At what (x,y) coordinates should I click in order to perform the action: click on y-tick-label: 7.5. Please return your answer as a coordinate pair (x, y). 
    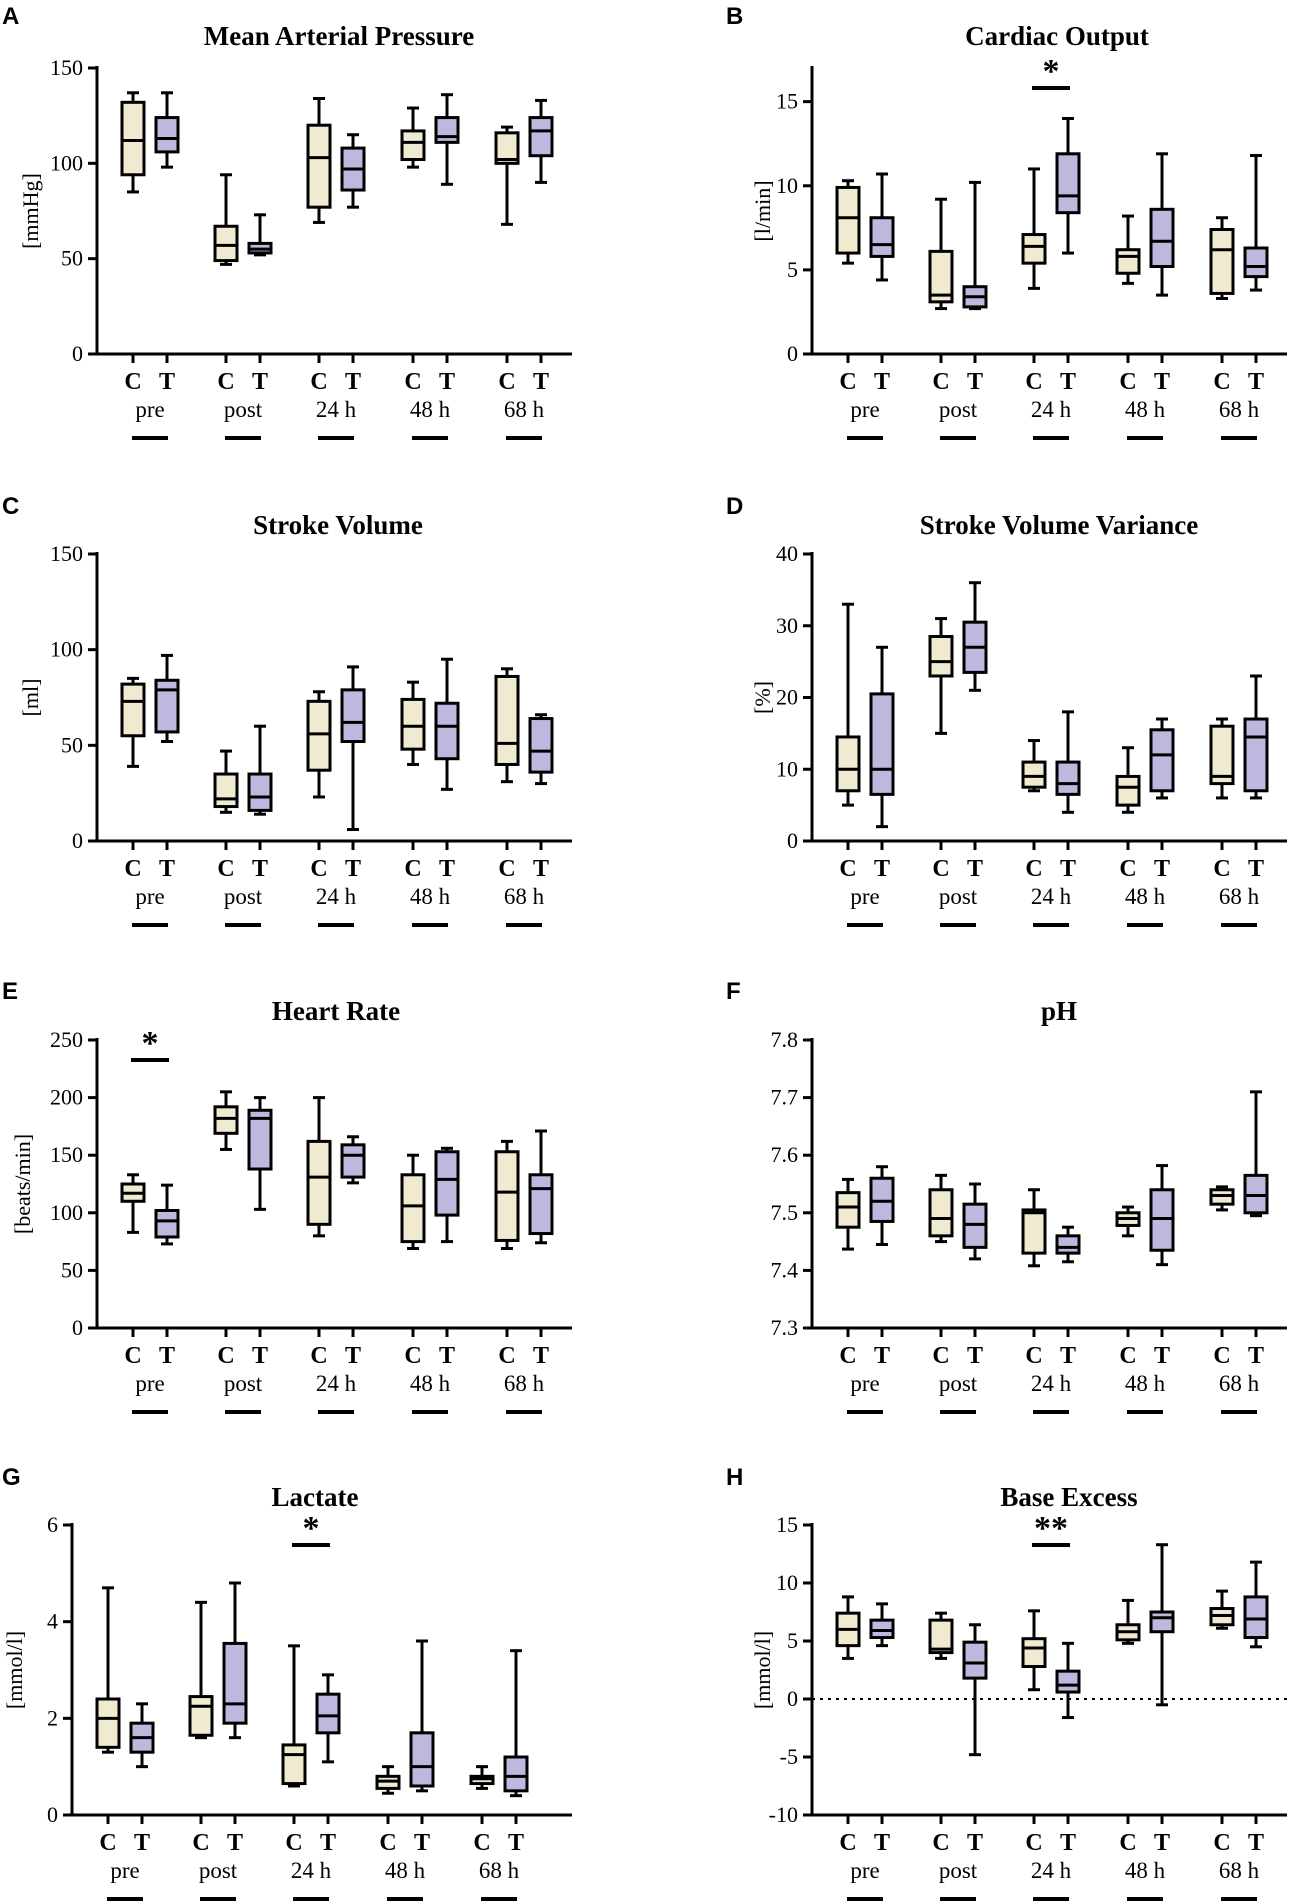
    Looking at the image, I should click on (785, 1212).